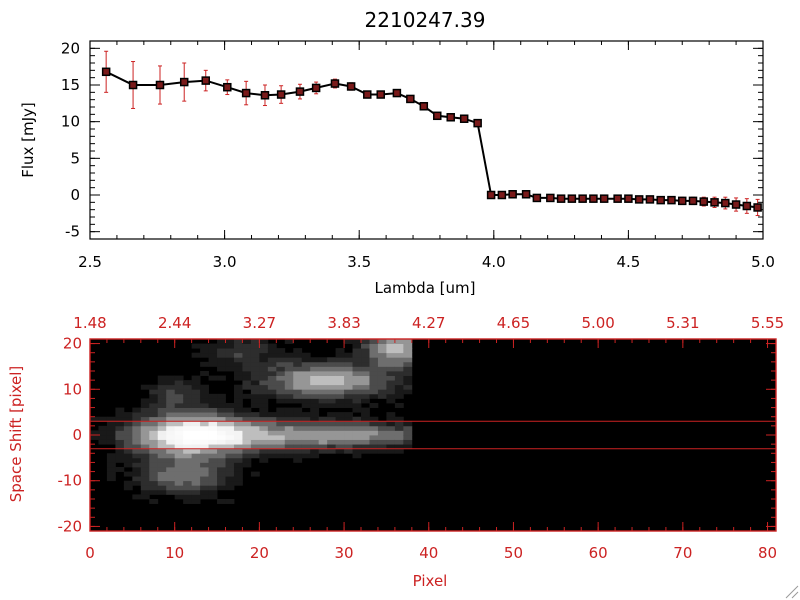 The image size is (800, 600). I want to click on wavelength-tick-label: 5.55, so click(767, 323).